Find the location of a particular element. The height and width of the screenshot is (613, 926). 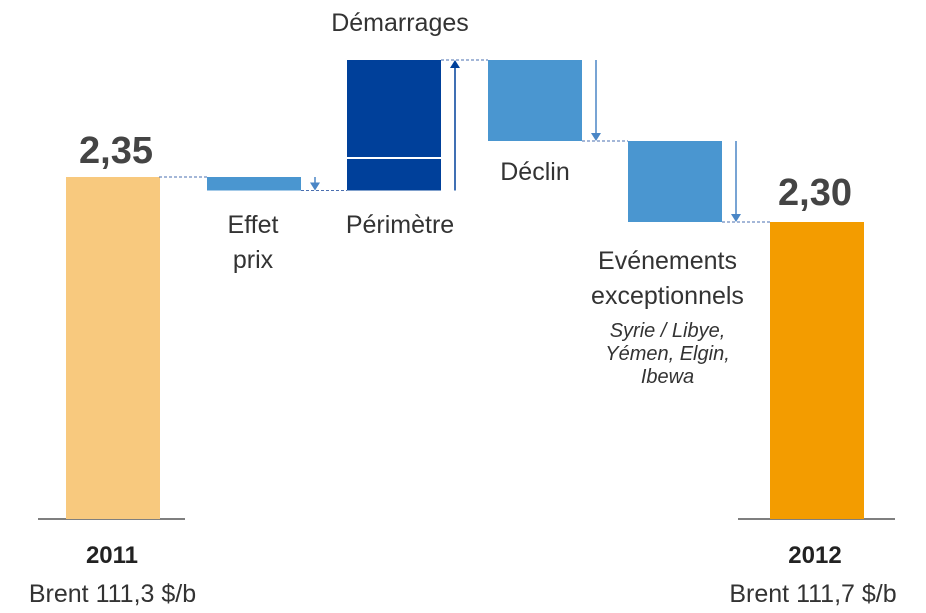

value-label: 2,30 is located at coordinates (815, 193).